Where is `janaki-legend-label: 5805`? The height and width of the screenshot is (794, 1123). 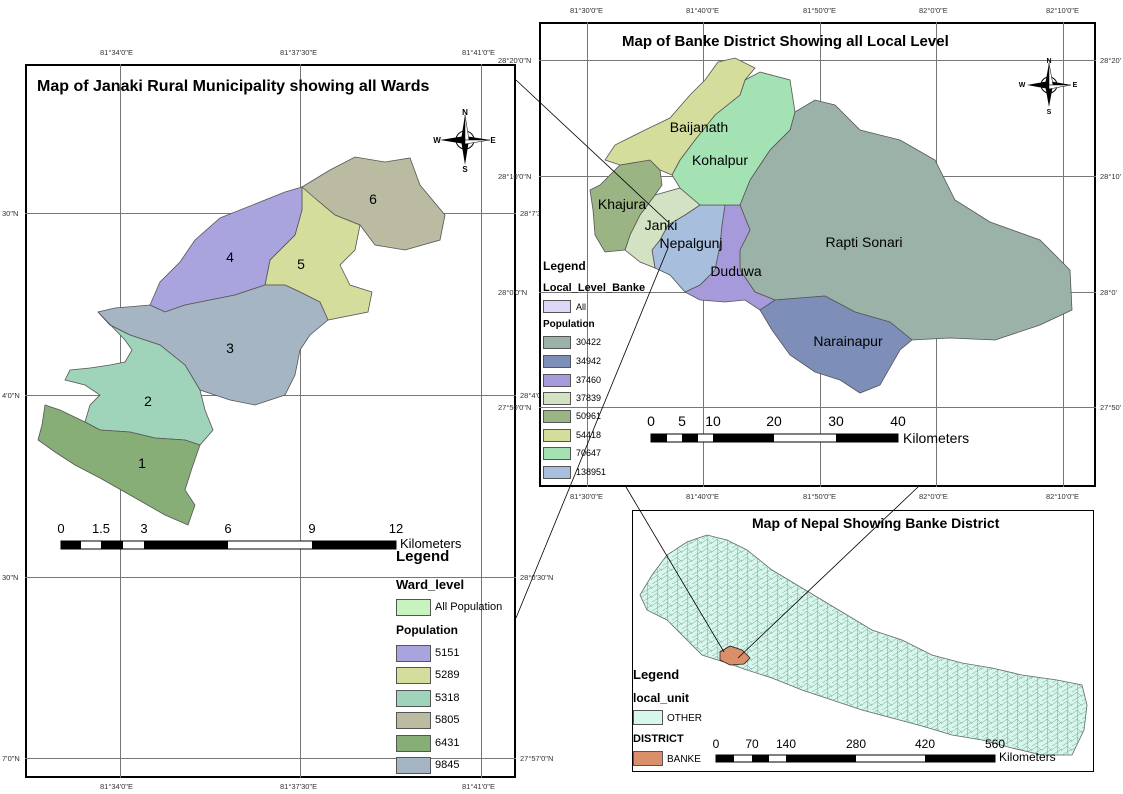
janaki-legend-label: 5805 is located at coordinates (447, 720).